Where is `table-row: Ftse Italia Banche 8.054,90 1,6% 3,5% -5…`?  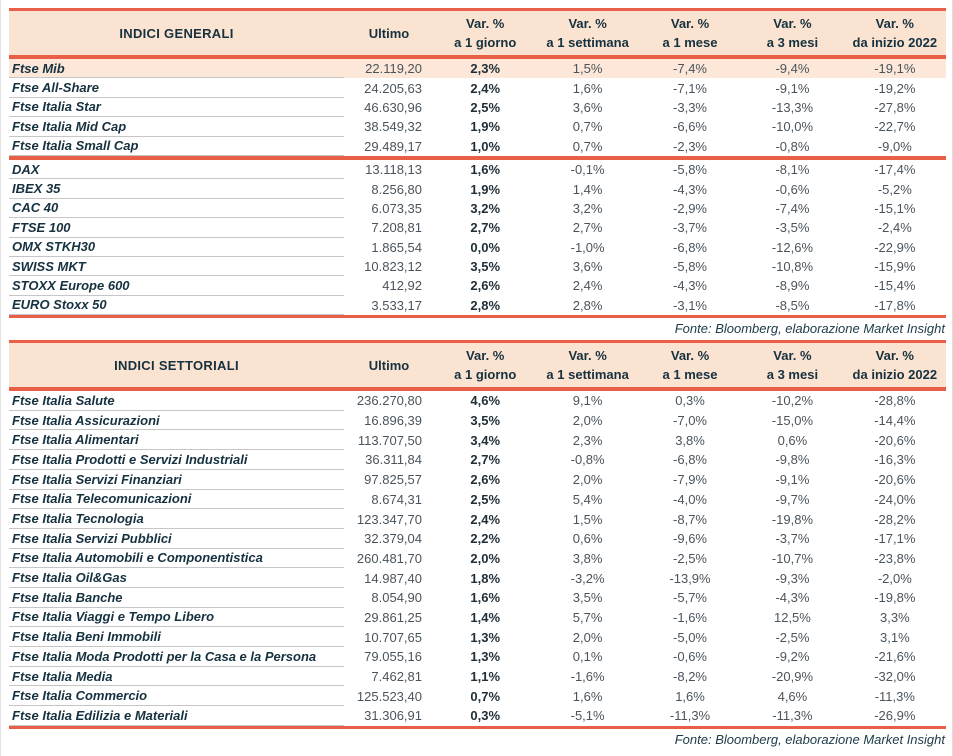 table-row: Ftse Italia Banche 8.054,90 1,6% 3,5% -5… is located at coordinates (477, 598).